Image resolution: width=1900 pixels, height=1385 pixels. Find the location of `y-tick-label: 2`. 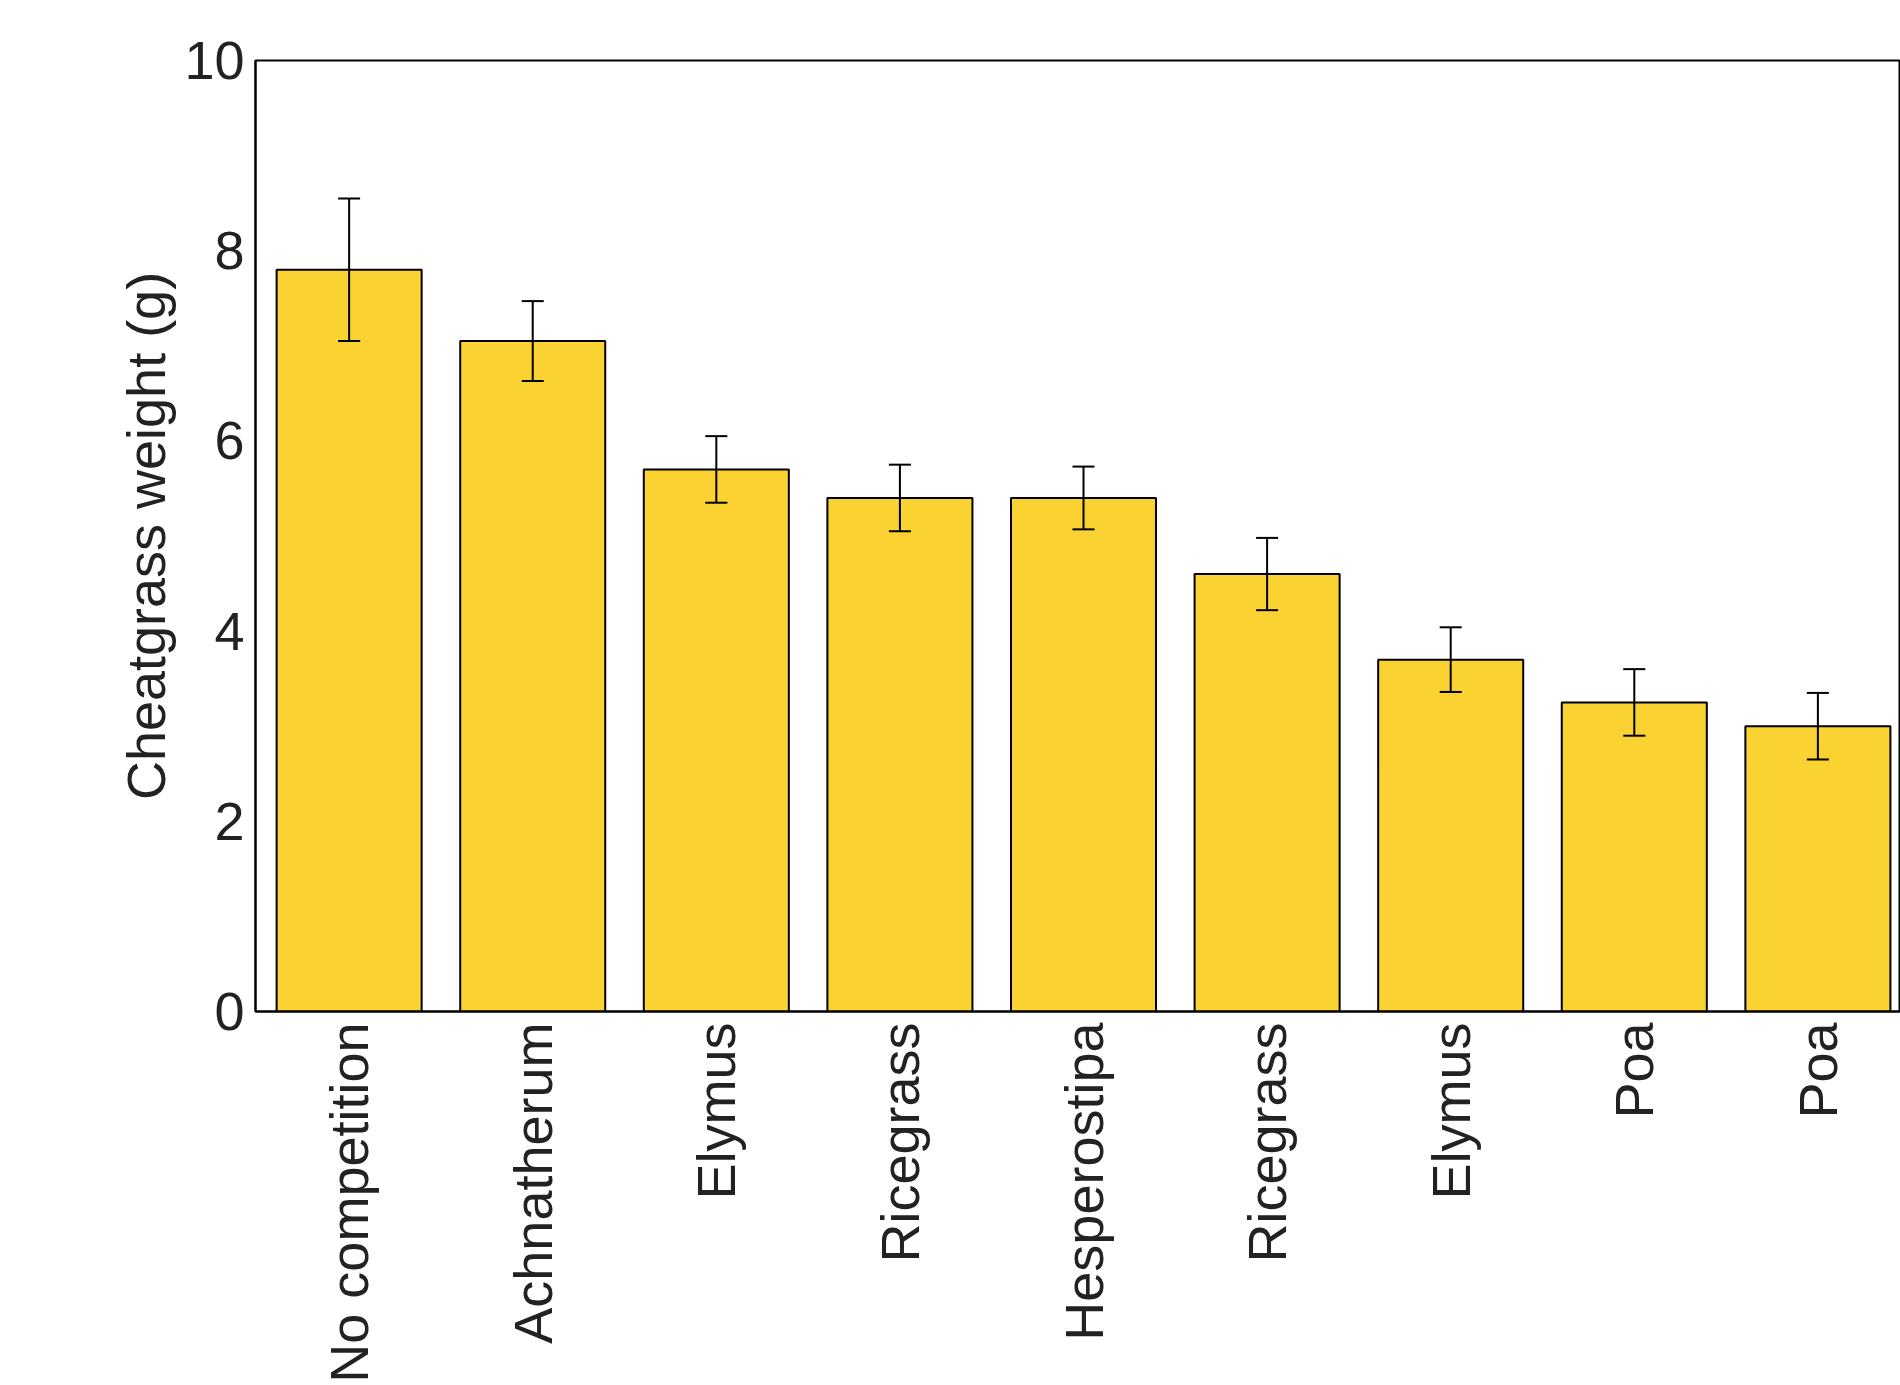

y-tick-label: 2 is located at coordinates (229, 820).